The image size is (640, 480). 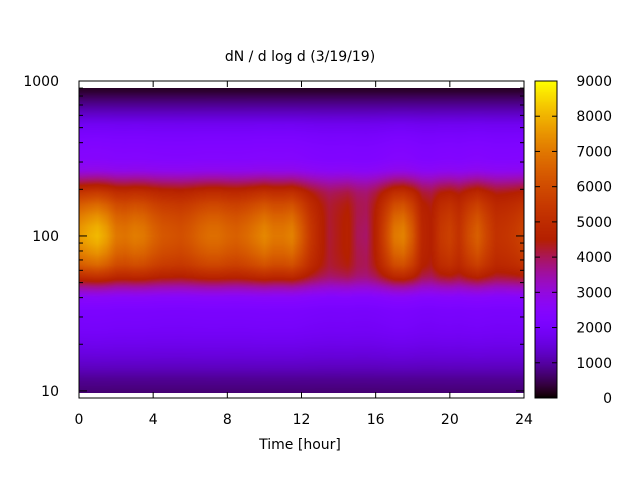 What do you see at coordinates (45, 237) in the screenshot?
I see `y-tick-label: 100` at bounding box center [45, 237].